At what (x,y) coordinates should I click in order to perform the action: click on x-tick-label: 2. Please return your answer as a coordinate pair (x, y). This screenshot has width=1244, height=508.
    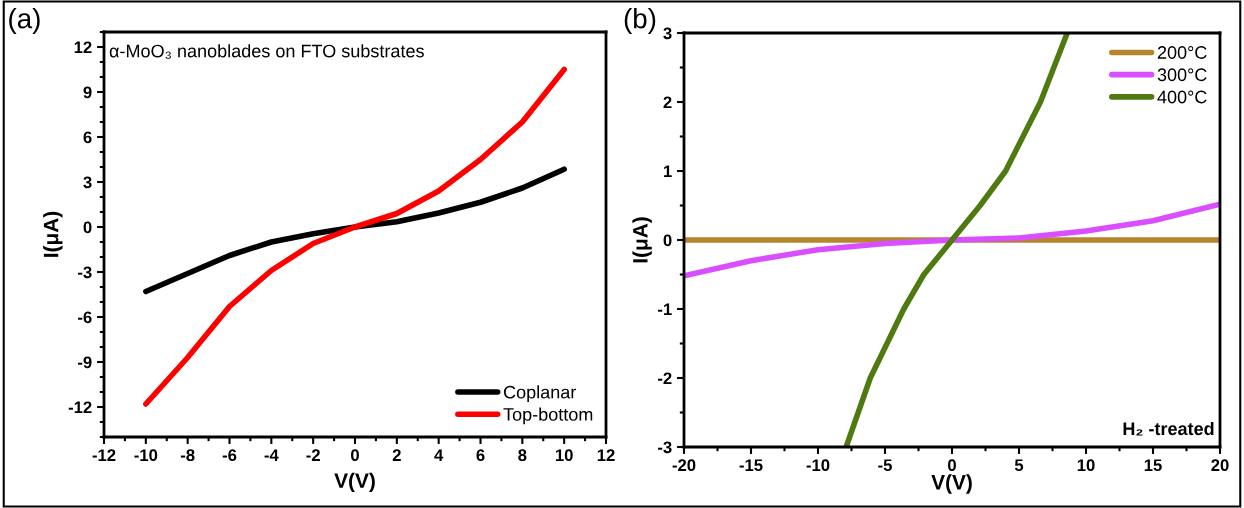
    Looking at the image, I should click on (396, 455).